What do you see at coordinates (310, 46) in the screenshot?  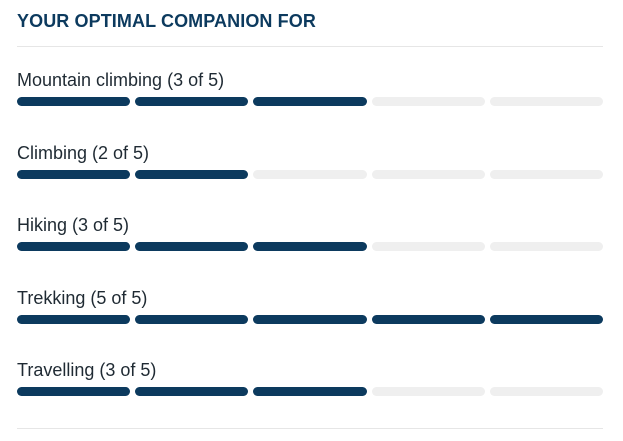 I see `top-divider` at bounding box center [310, 46].